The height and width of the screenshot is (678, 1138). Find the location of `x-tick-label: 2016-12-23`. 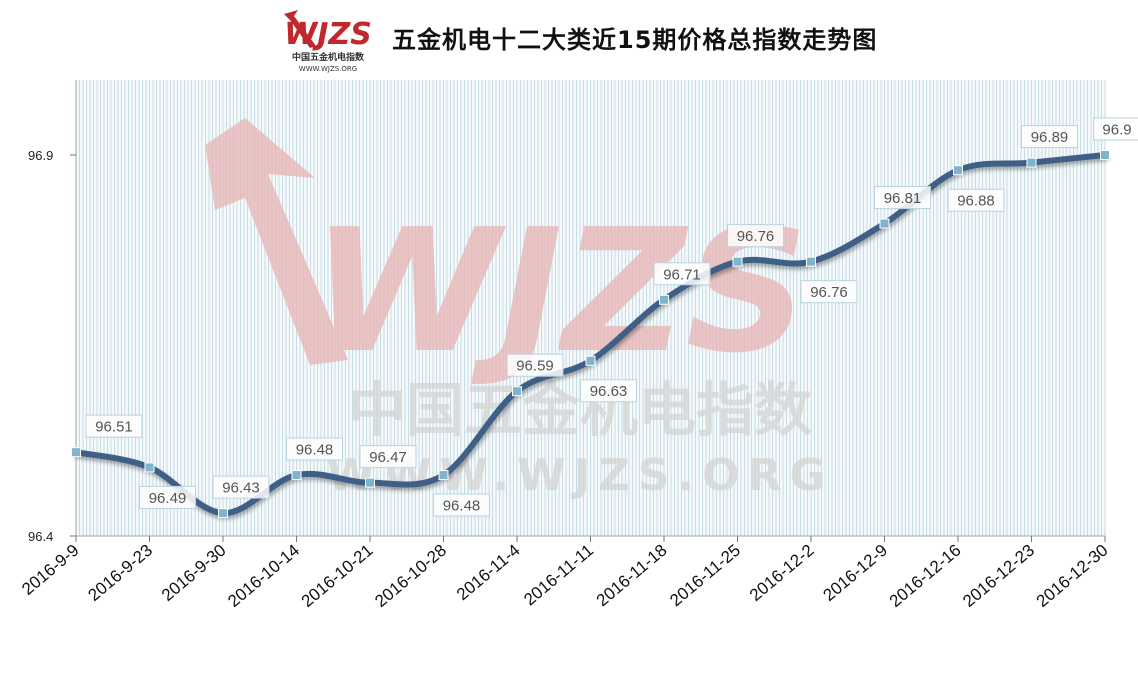

x-tick-label: 2016-12-23 is located at coordinates (998, 576).